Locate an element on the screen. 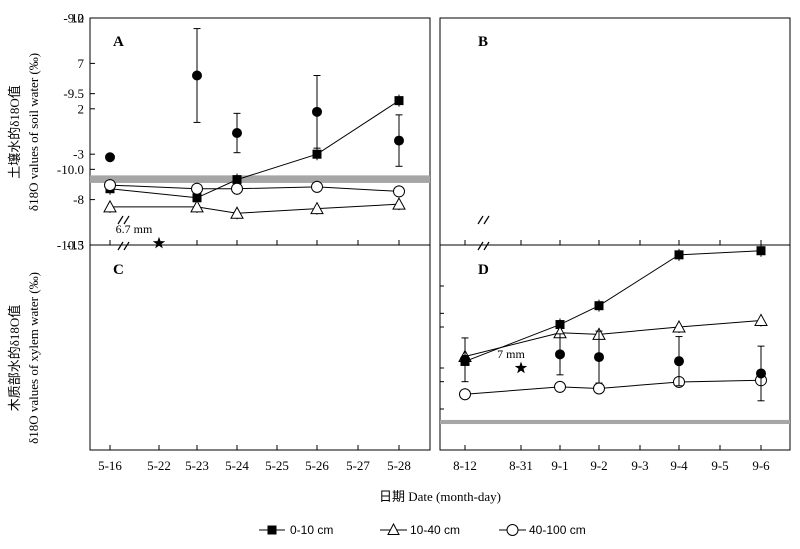  series-line-a-40-100cm is located at coordinates (254, 188).